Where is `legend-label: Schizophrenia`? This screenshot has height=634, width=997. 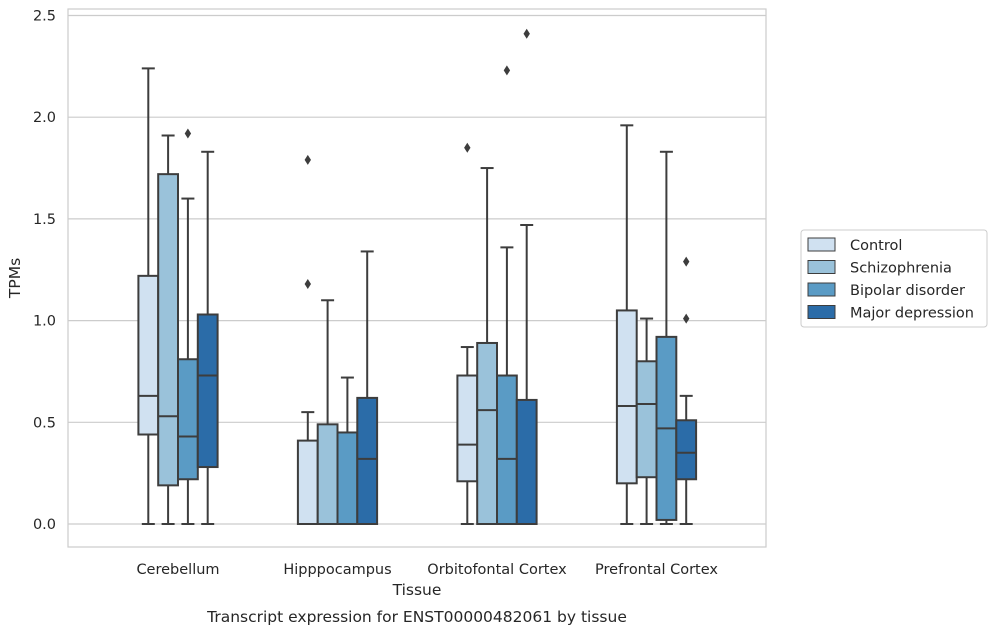 legend-label: Schizophrenia is located at coordinates (901, 269).